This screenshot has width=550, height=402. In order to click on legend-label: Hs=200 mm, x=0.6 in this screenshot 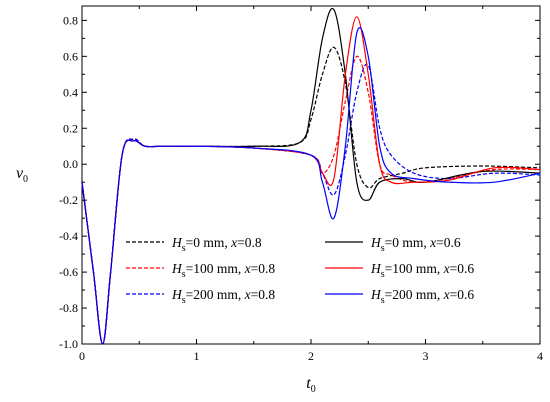, I will do `click(422, 296)`.